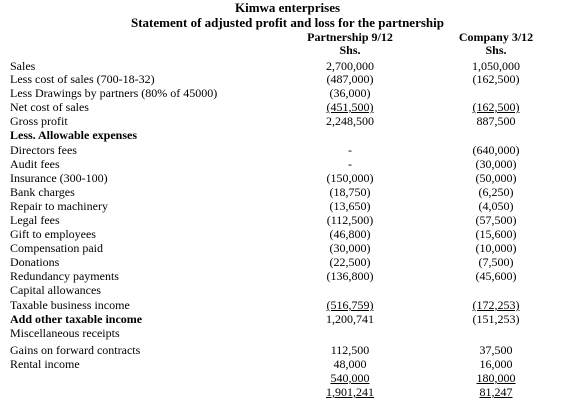  What do you see at coordinates (496, 364) in the screenshot?
I see `company-value: 16,000` at bounding box center [496, 364].